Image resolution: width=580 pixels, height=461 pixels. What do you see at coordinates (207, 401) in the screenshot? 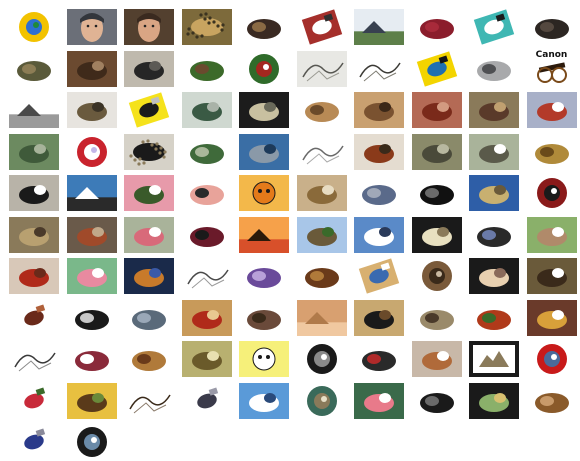
I see `thumbnail-trilobite` at bounding box center [207, 401].